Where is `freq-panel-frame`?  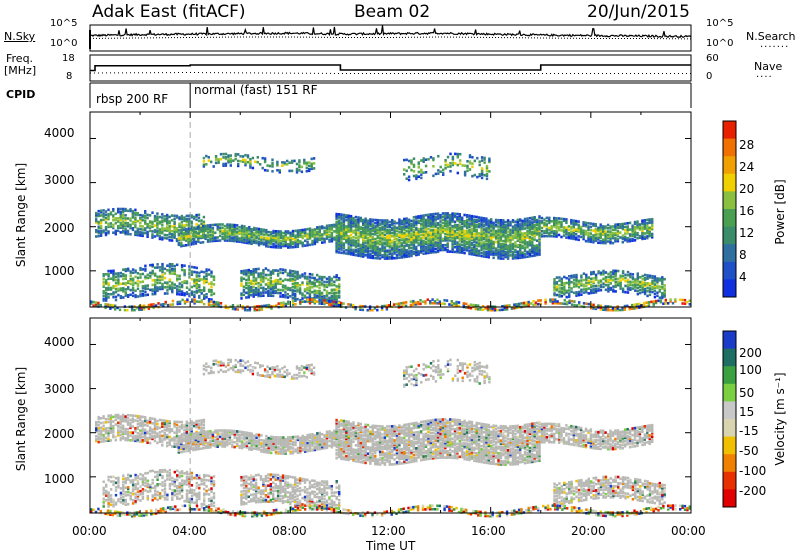
freq-panel-frame is located at coordinates (390, 68).